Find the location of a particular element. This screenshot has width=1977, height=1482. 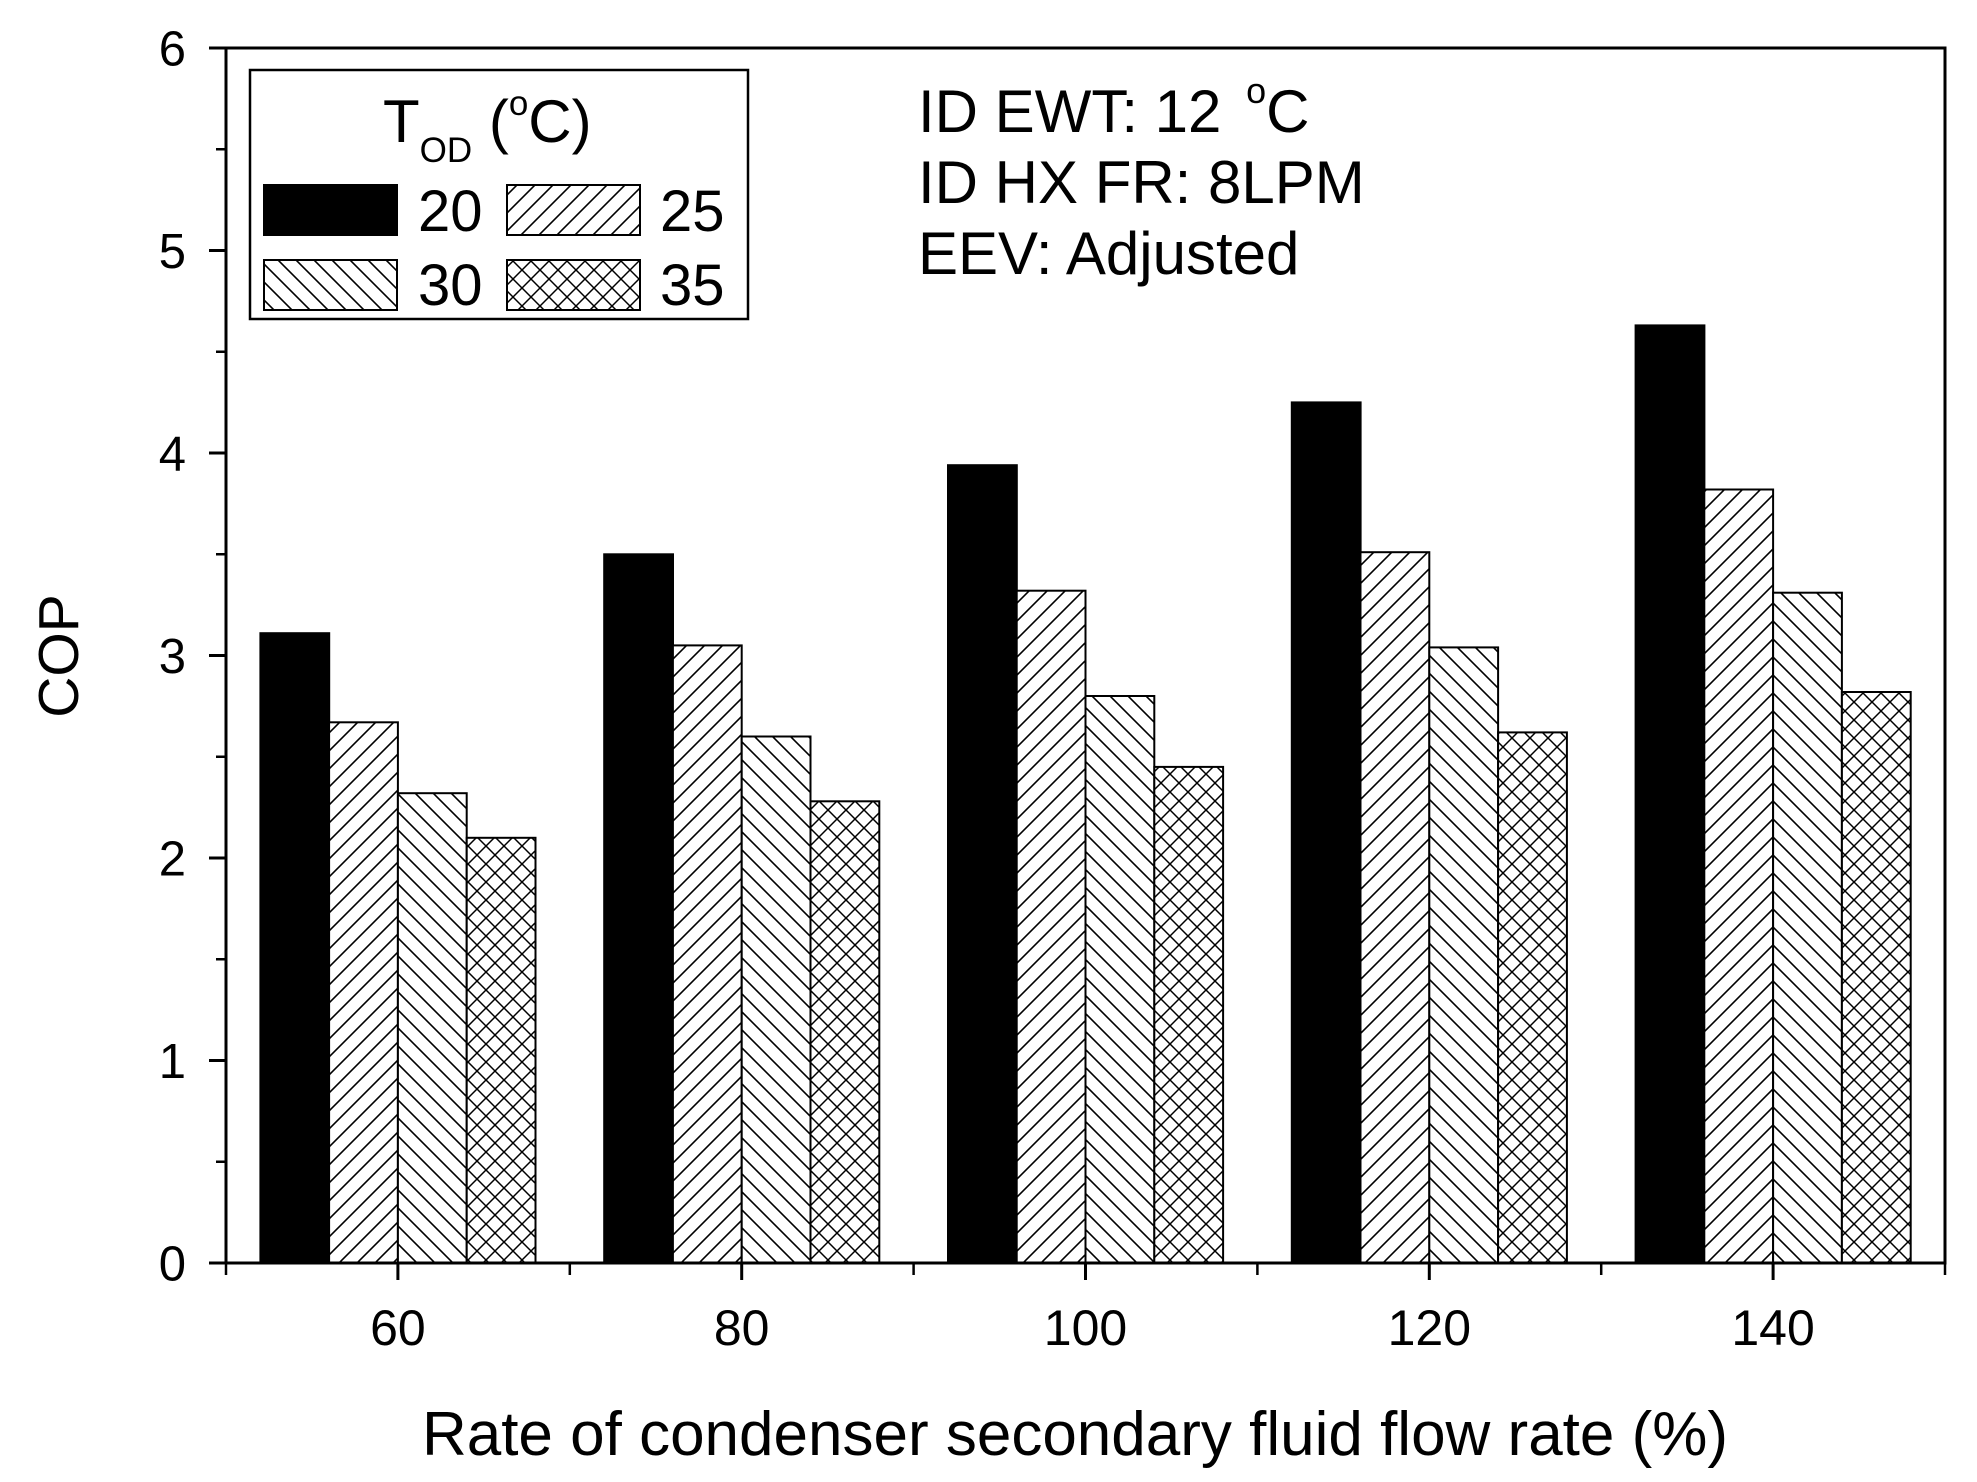

legend-label: 20 is located at coordinates (450, 211).